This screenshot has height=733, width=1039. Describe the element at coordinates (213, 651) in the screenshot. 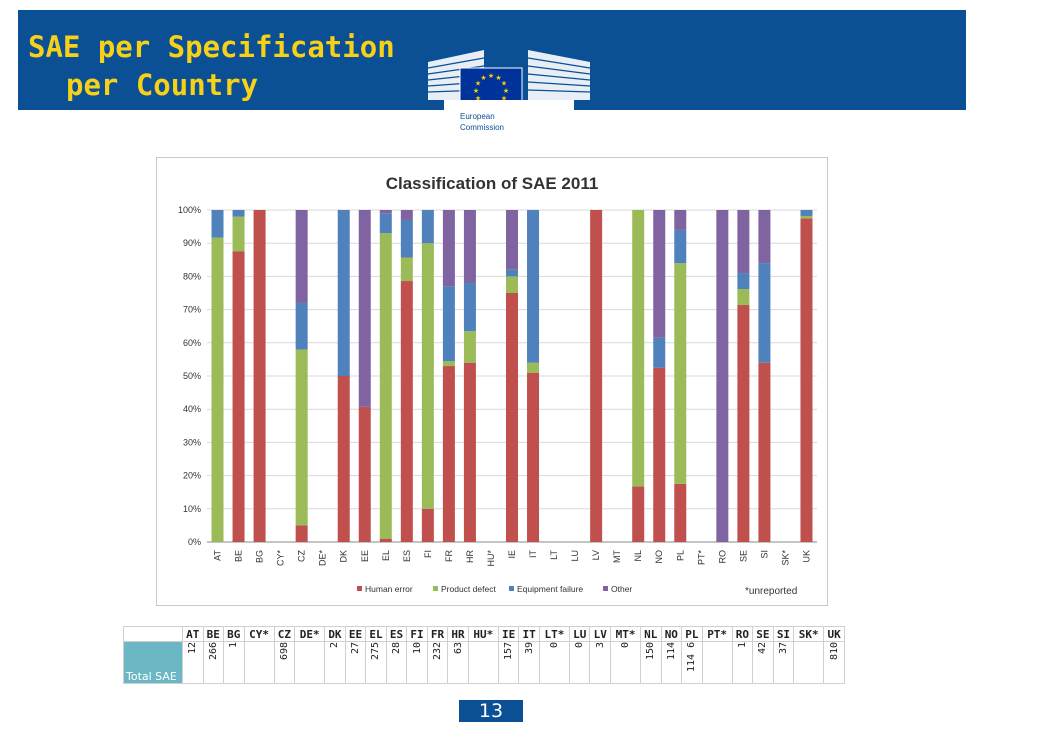

I see `table-cell-value: 266` at that location.